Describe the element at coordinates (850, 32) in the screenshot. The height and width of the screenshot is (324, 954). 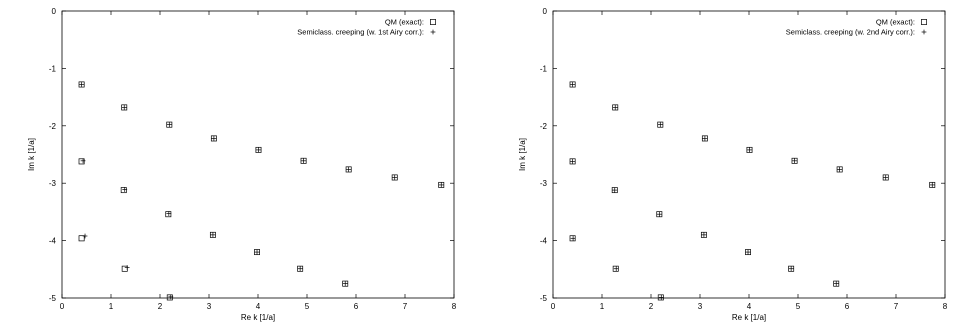
I see `legend-entry-label: Semiclass. creeping (w. 2nd Airy corr.):` at that location.